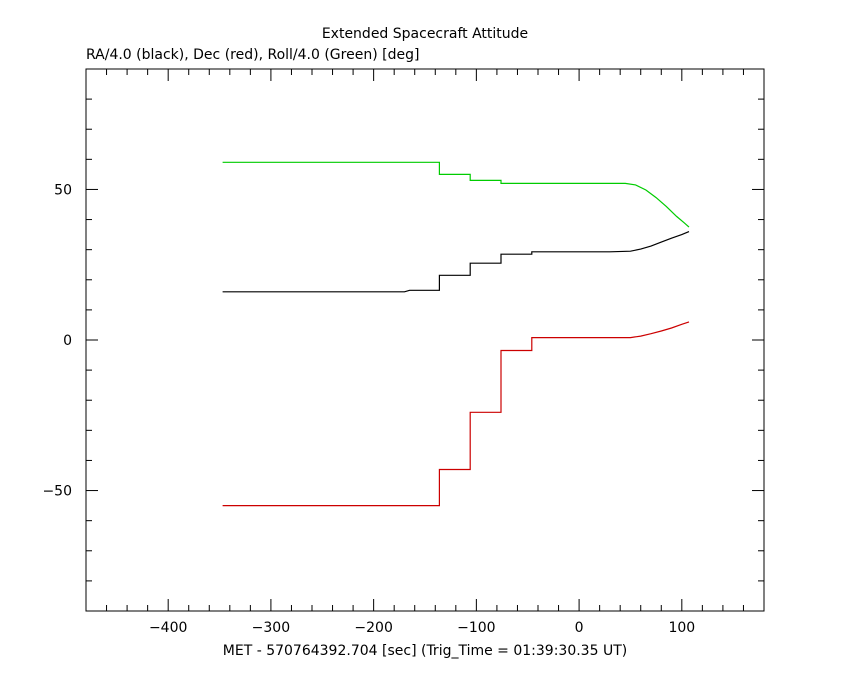 The width and height of the screenshot is (850, 680). I want to click on y-tick-label: 0, so click(67, 341).